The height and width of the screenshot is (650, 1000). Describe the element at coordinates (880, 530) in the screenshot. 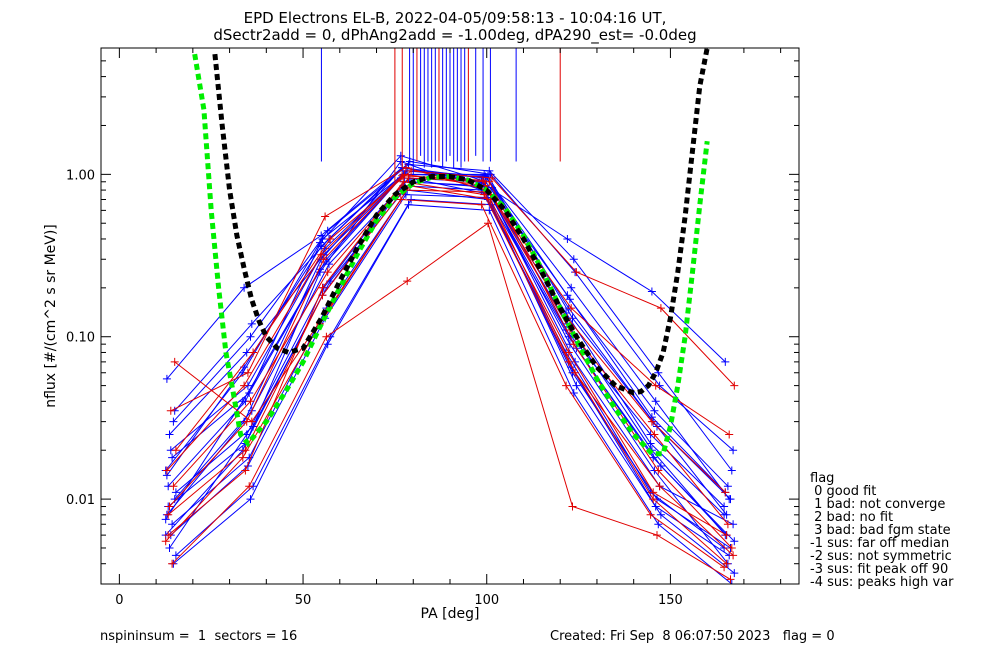

I see `legend-item: 3 bad: bad fgm state` at that location.